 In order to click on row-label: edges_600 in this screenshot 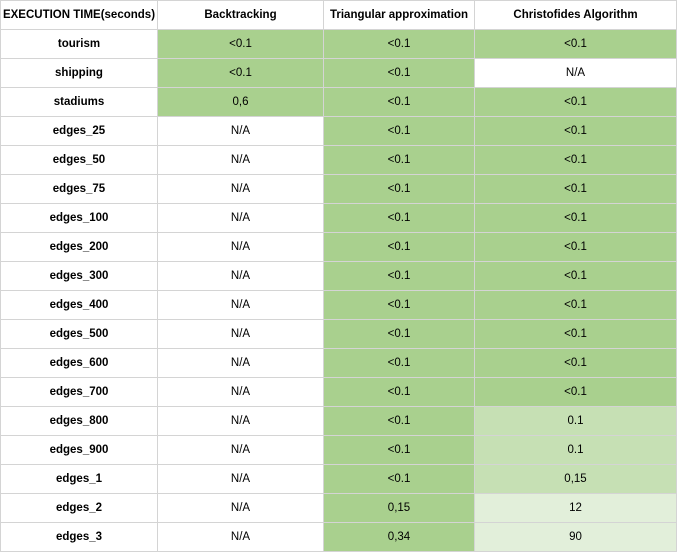, I will do `click(79, 363)`.